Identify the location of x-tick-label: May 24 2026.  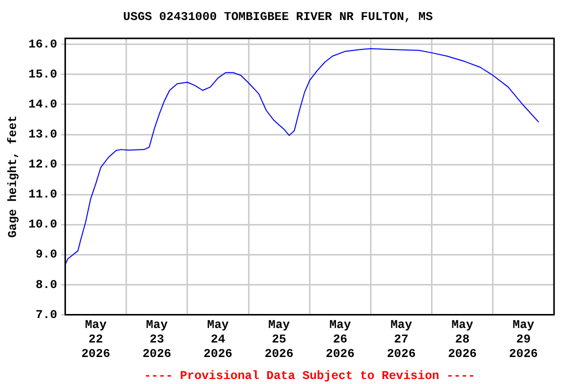
(218, 339).